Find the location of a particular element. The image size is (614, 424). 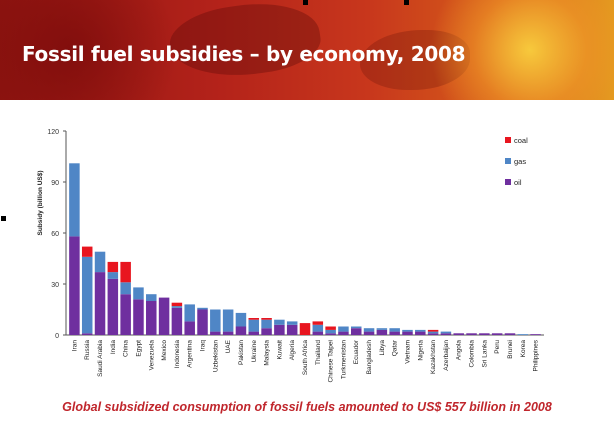

category-label: Mexico is located at coordinates (164, 350).